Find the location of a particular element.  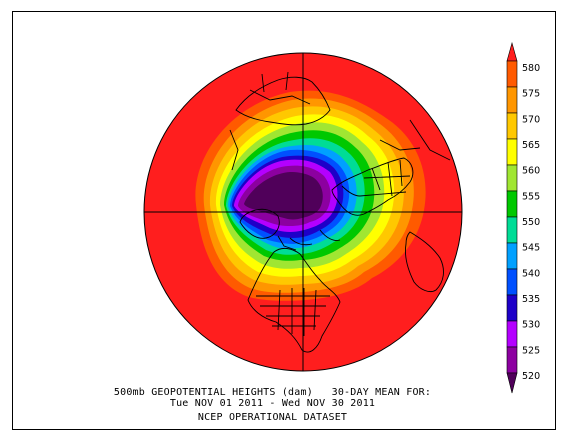

europe-borders is located at coordinates (405, 158).